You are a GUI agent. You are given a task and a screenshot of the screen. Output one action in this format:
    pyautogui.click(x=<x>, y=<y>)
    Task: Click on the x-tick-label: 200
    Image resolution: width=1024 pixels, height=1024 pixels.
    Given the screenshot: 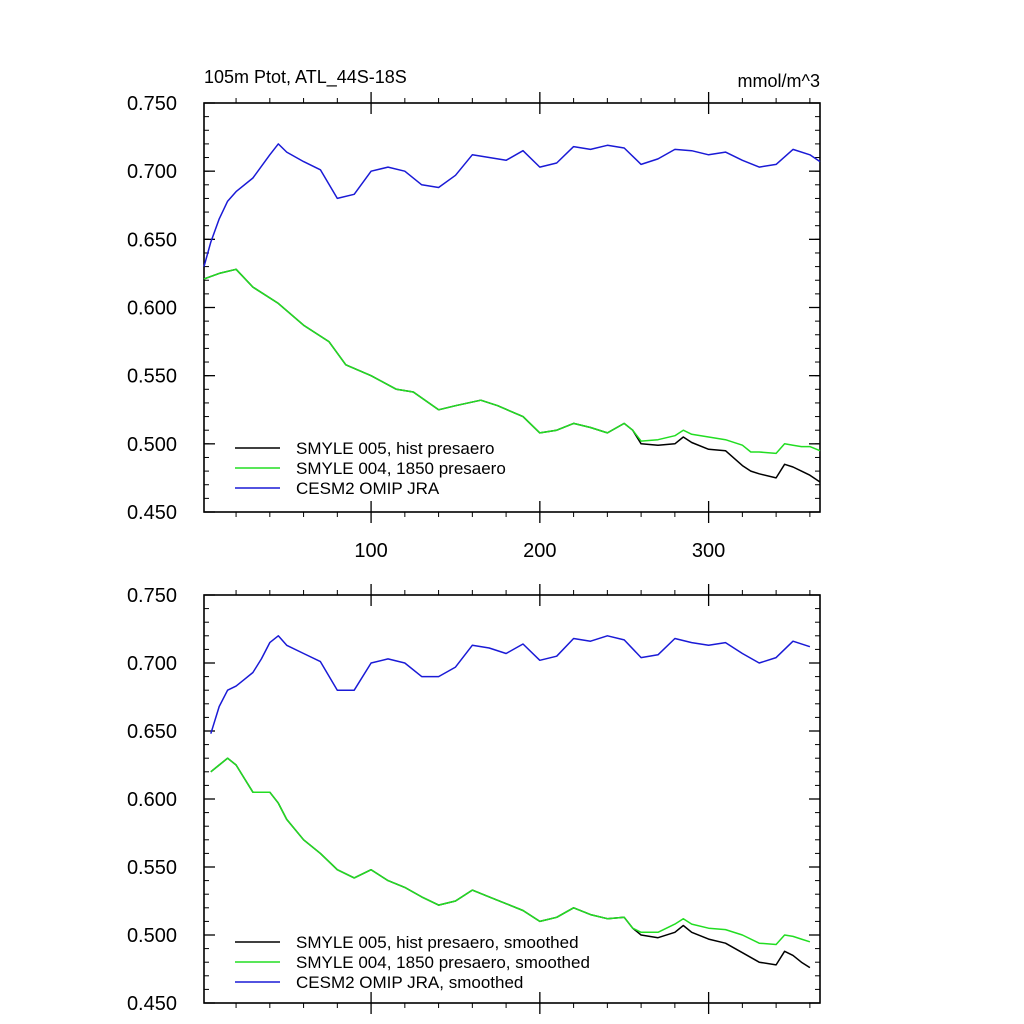 What is the action you would take?
    pyautogui.click(x=539, y=551)
    